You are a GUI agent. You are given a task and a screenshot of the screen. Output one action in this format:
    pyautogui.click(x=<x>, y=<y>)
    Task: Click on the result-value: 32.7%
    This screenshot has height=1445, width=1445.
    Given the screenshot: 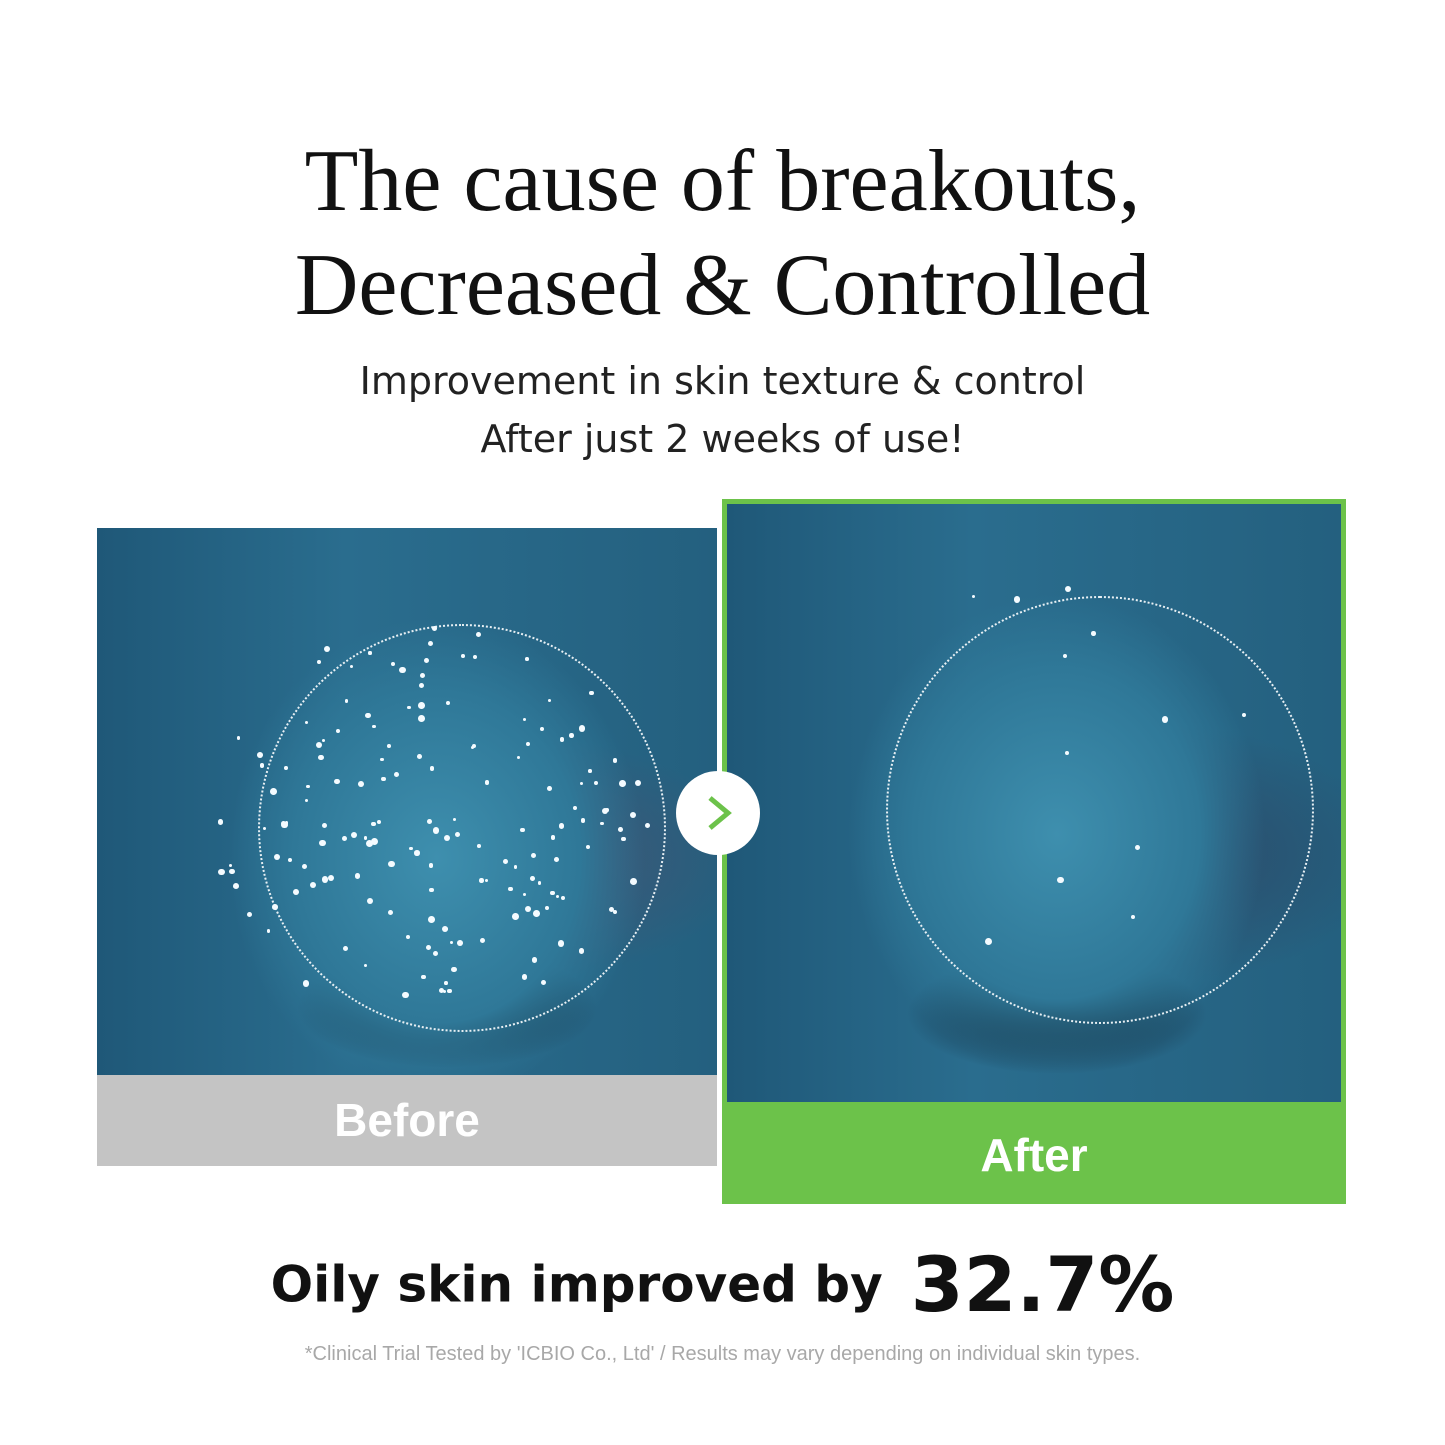 What is the action you would take?
    pyautogui.click(x=1042, y=1284)
    